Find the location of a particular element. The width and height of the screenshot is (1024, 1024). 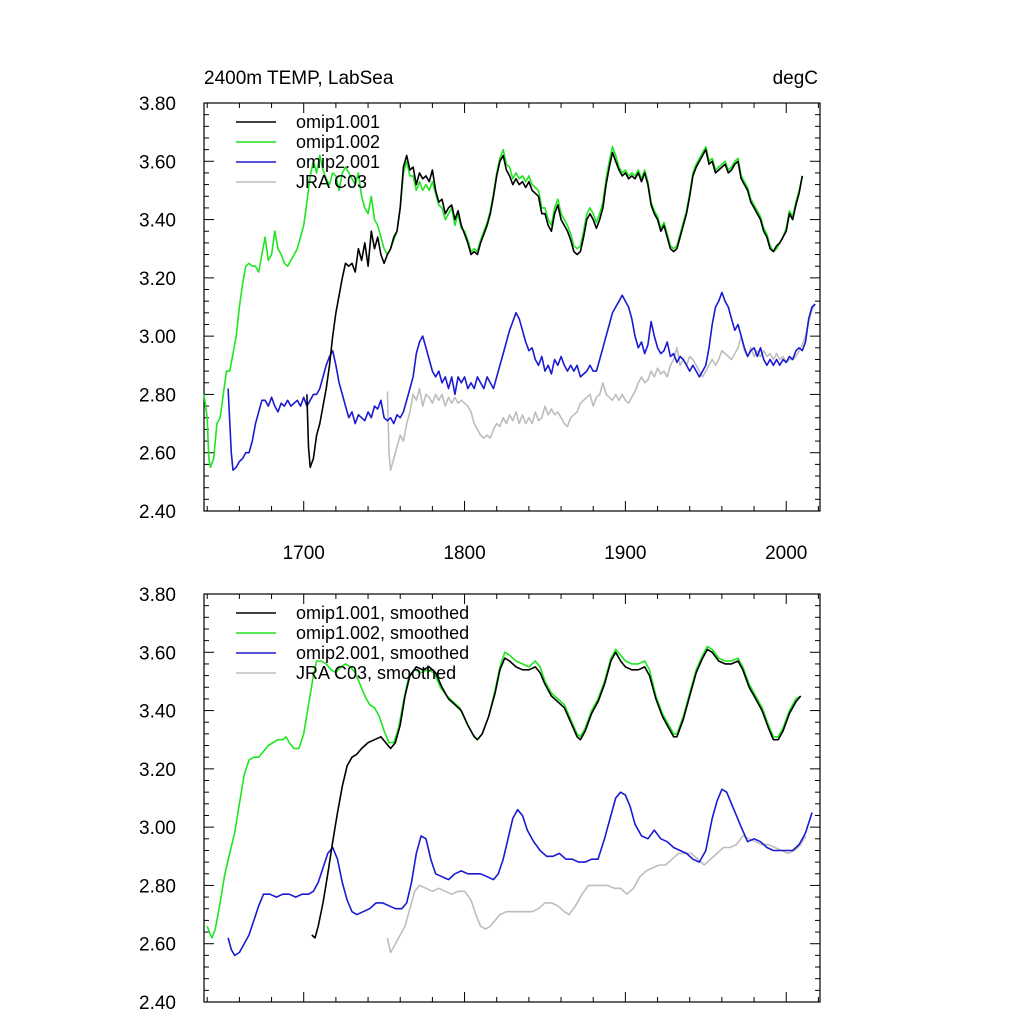

x-tick-label: 1800 is located at coordinates (464, 553).